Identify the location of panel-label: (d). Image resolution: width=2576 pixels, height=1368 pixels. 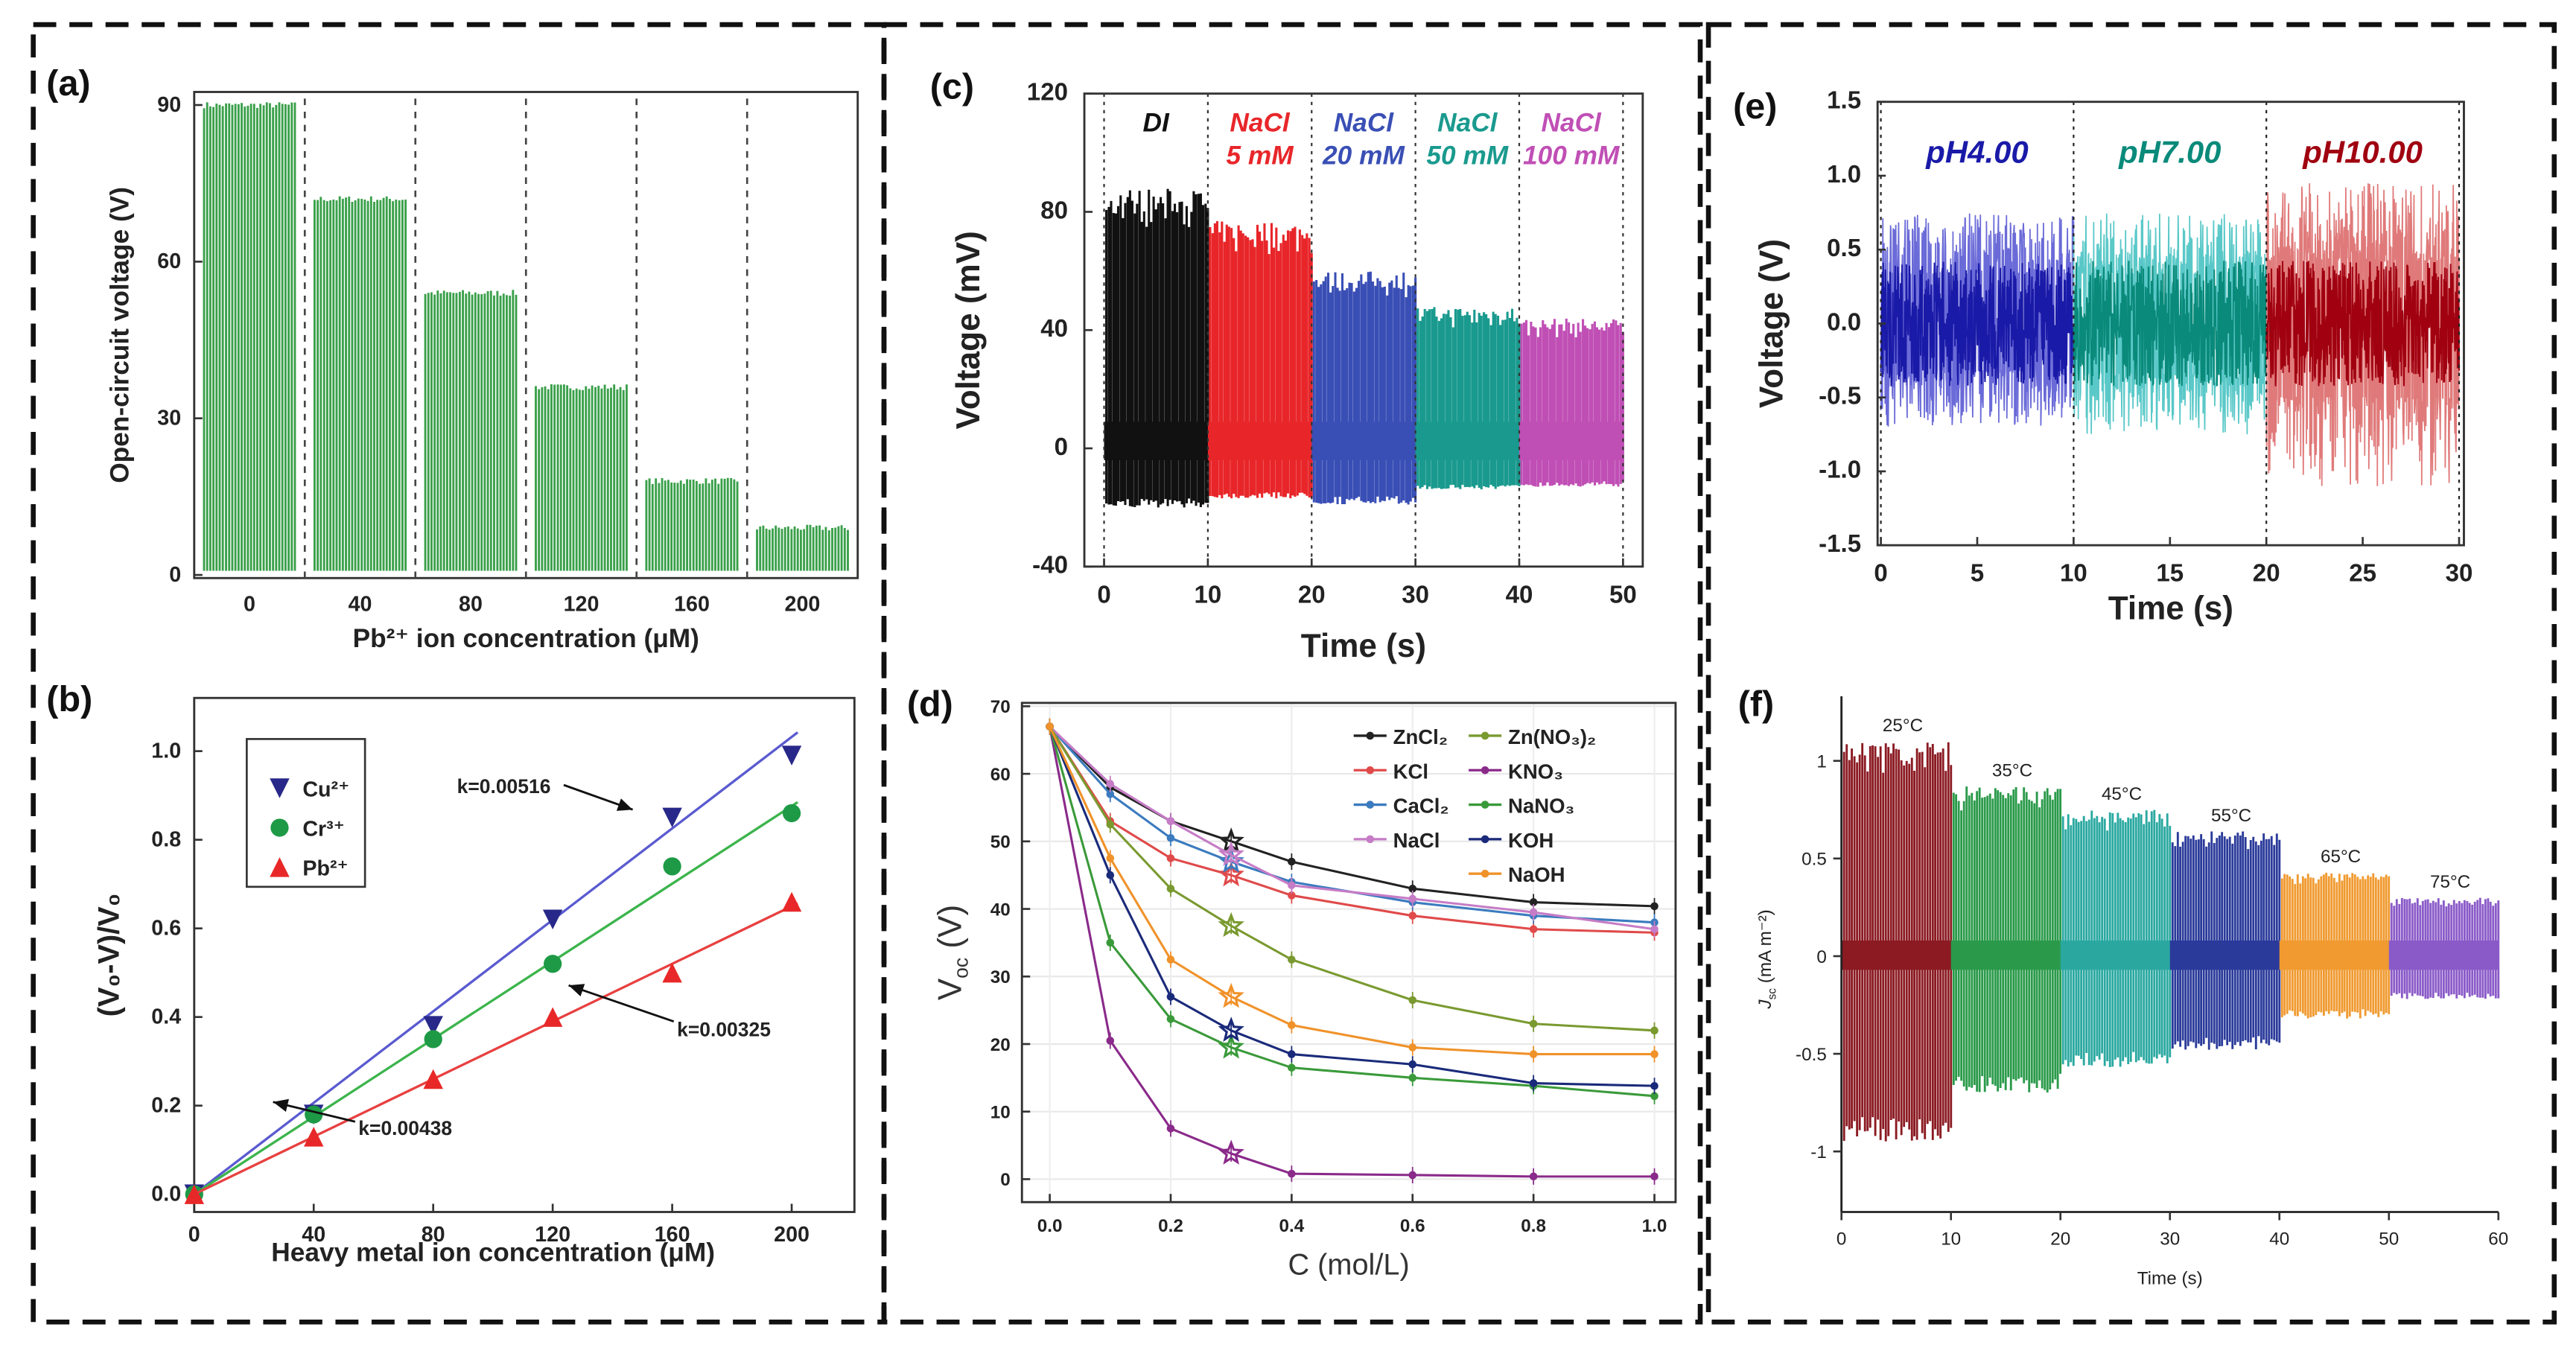
(930, 704).